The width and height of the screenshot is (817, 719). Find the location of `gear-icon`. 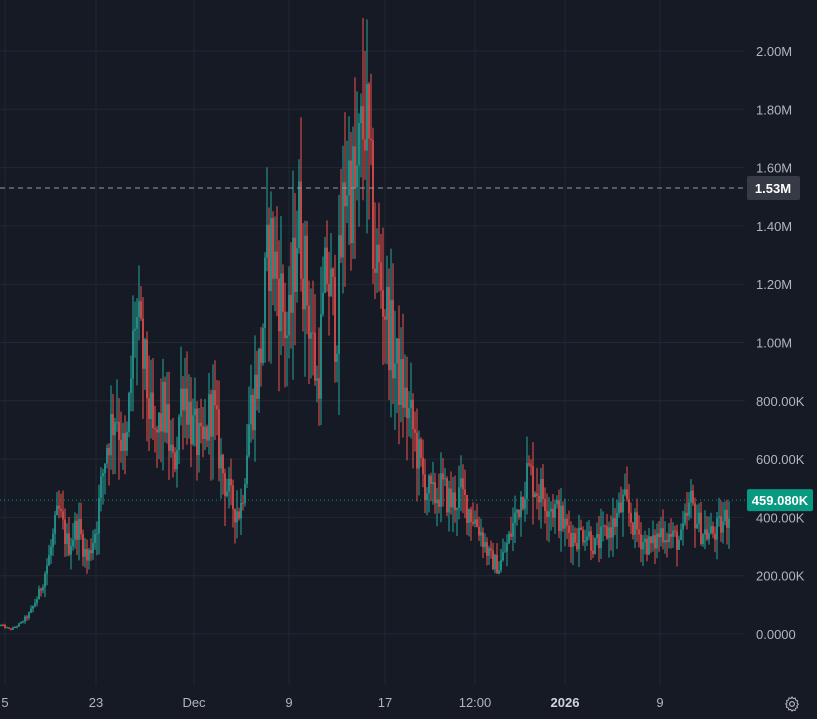

gear-icon is located at coordinates (792, 704).